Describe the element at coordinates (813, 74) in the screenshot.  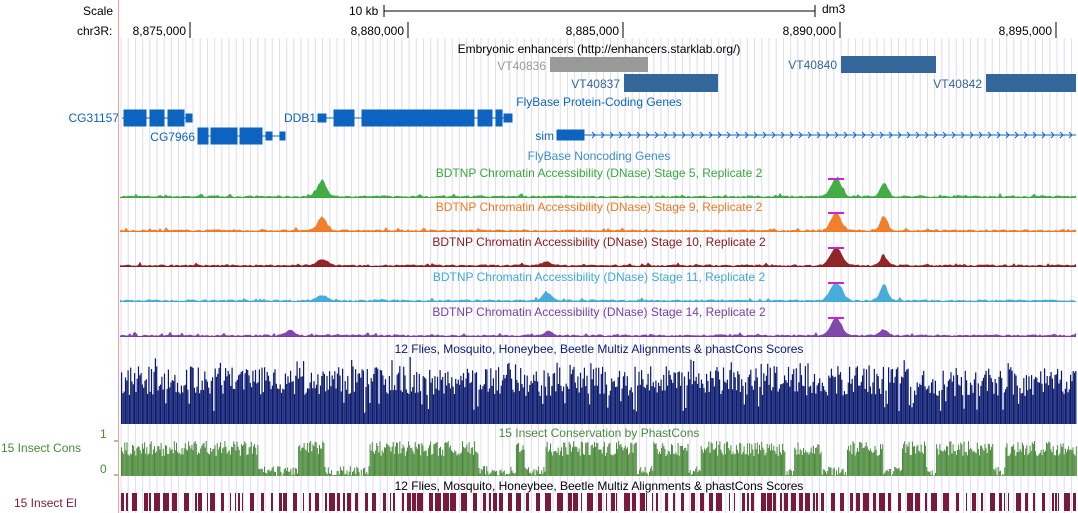
I see `enhancer-features` at that location.